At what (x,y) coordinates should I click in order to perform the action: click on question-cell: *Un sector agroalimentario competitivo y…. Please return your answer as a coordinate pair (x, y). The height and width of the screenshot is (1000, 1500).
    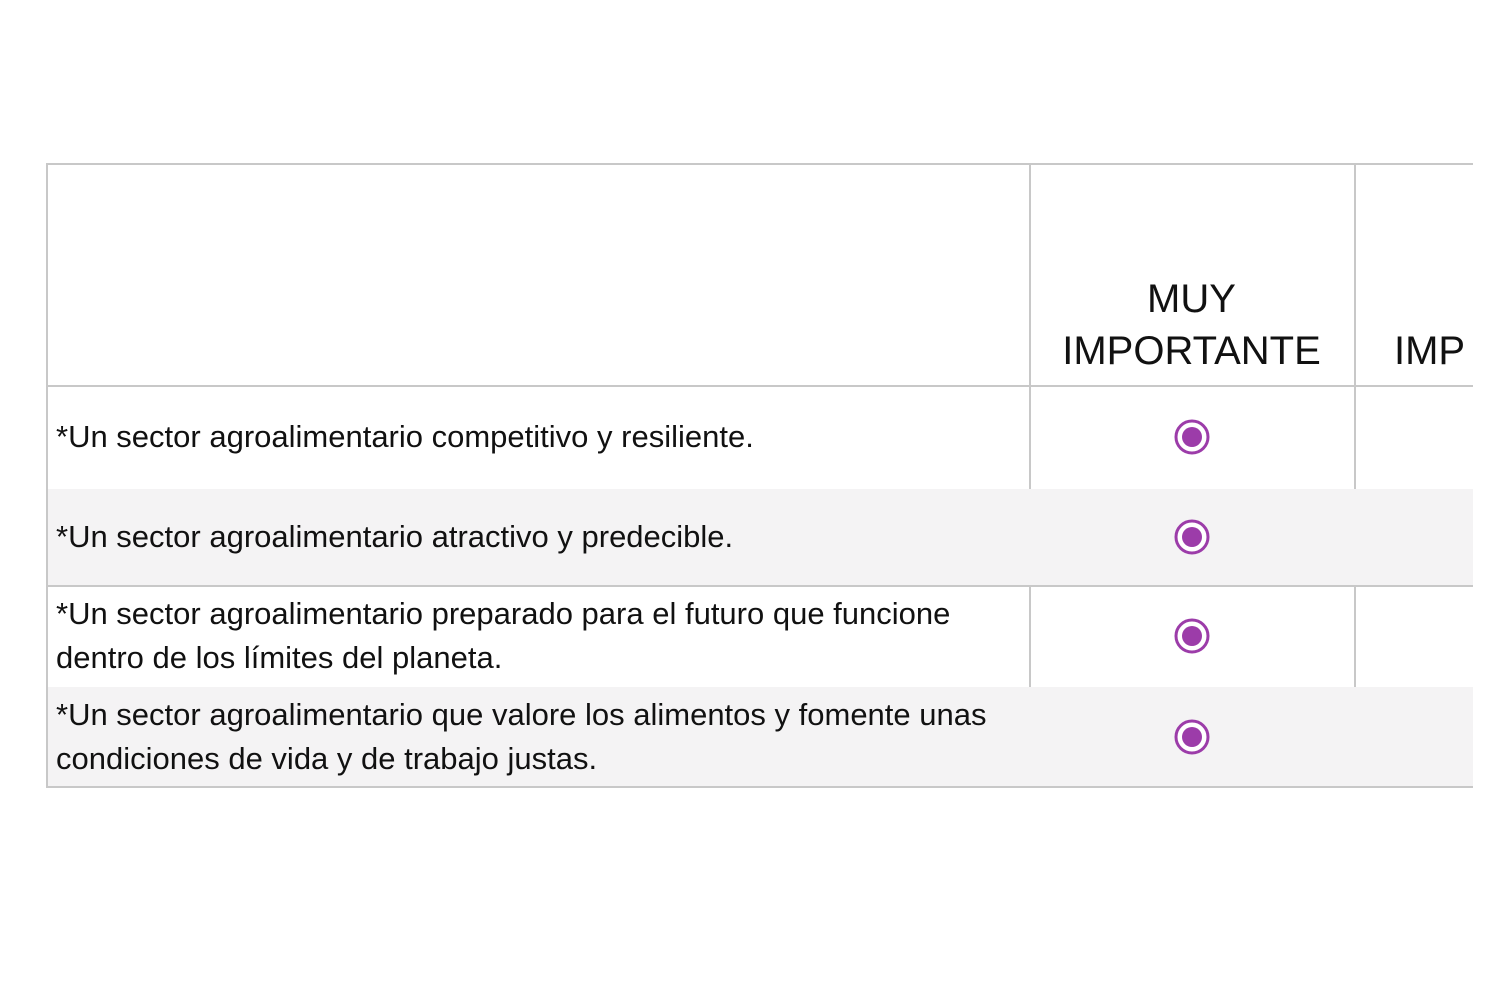
    Looking at the image, I should click on (539, 438).